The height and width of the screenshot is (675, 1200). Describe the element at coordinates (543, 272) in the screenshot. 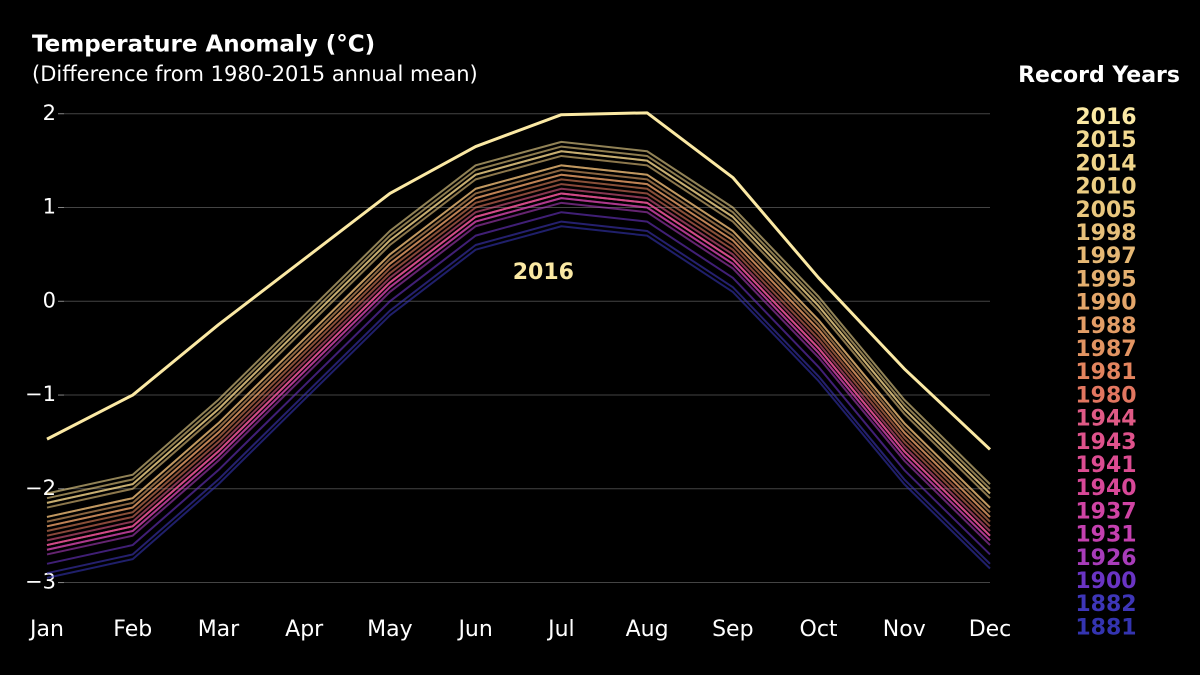

I see `annotation: 2016` at that location.